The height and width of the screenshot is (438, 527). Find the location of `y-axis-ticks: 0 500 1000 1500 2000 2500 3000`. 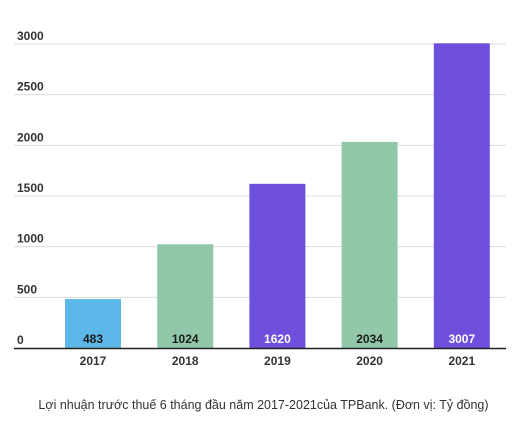

y-axis-ticks: 0 500 1000 1500 2000 2500 3000 is located at coordinates (30, 188).